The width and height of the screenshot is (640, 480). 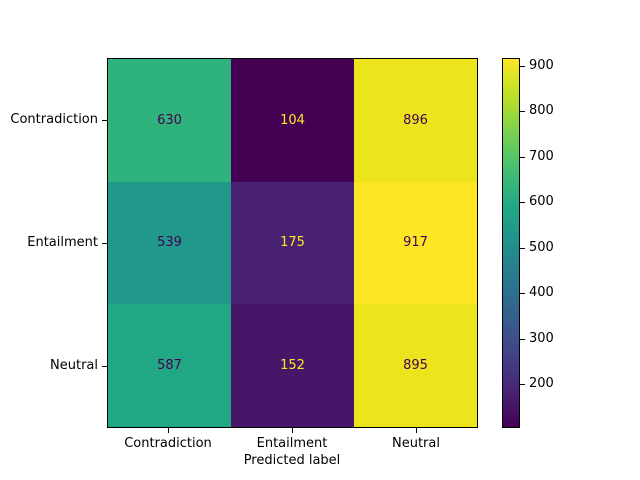 What do you see at coordinates (168, 443) in the screenshot?
I see `x-tick-label-contradiction: Contradiction` at bounding box center [168, 443].